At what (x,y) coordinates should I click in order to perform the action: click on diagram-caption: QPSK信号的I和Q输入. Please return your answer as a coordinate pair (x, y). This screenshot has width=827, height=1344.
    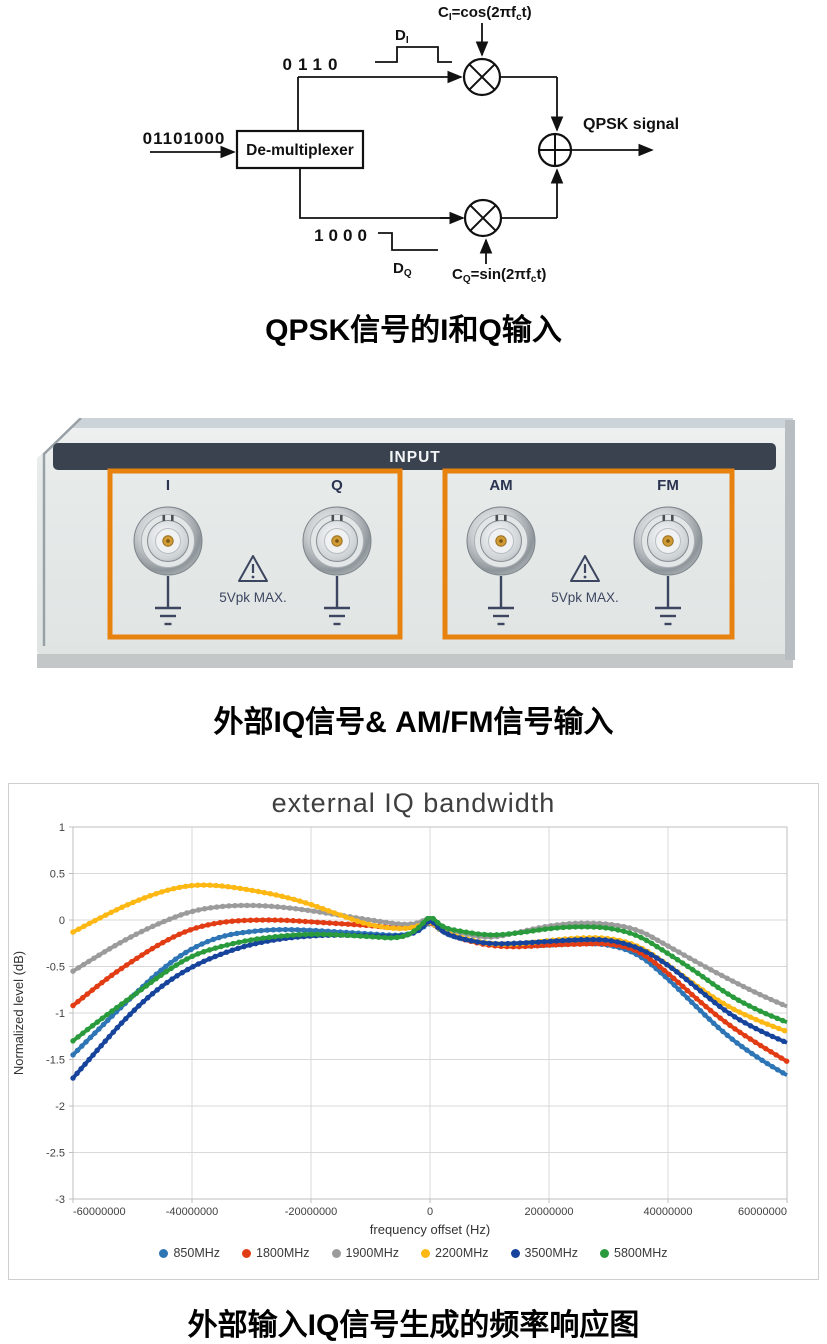
    Looking at the image, I should click on (413, 330).